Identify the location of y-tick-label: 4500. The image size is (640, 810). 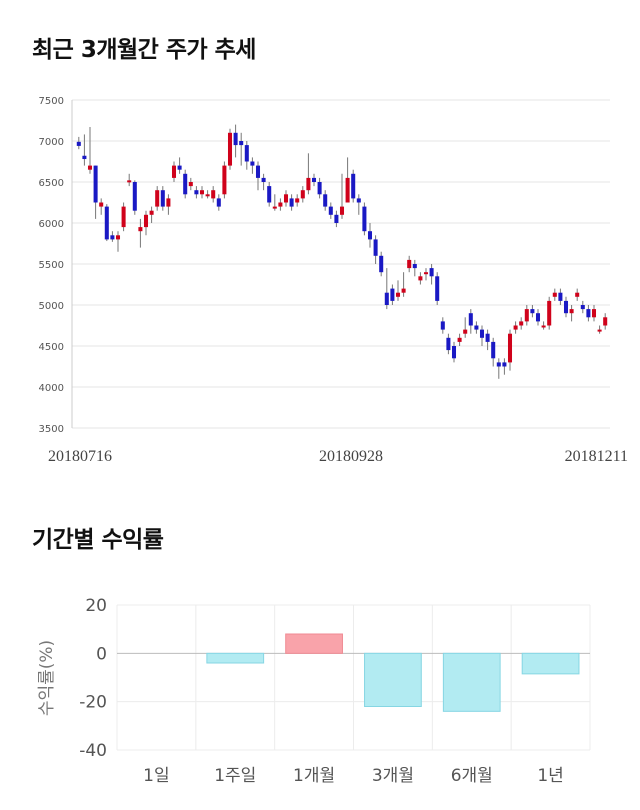
(51, 347).